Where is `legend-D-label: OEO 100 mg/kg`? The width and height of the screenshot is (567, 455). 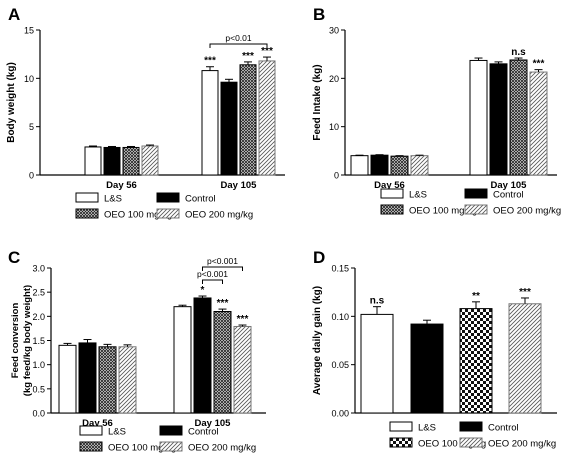
legend-D-label: OEO 100 mg/kg is located at coordinates (452, 444).